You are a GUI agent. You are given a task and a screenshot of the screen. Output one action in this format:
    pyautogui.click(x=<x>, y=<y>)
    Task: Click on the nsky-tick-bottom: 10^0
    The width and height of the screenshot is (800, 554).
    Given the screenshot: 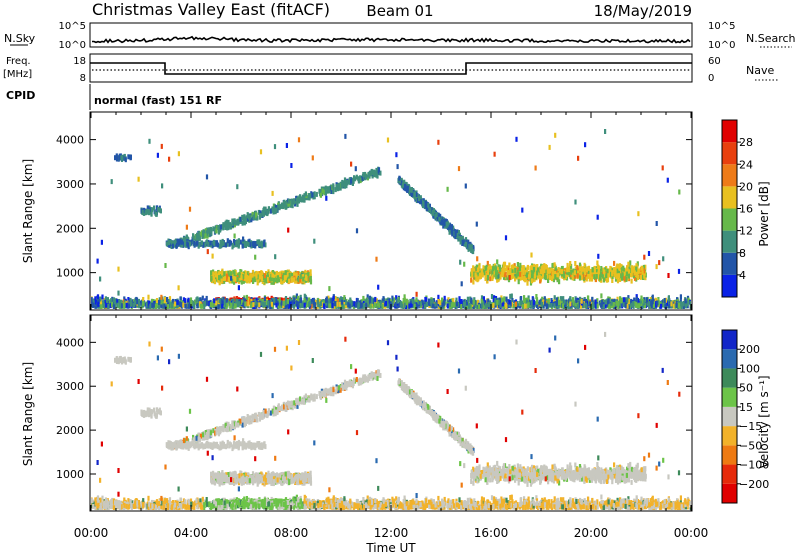 What is the action you would take?
    pyautogui.click(x=72, y=45)
    